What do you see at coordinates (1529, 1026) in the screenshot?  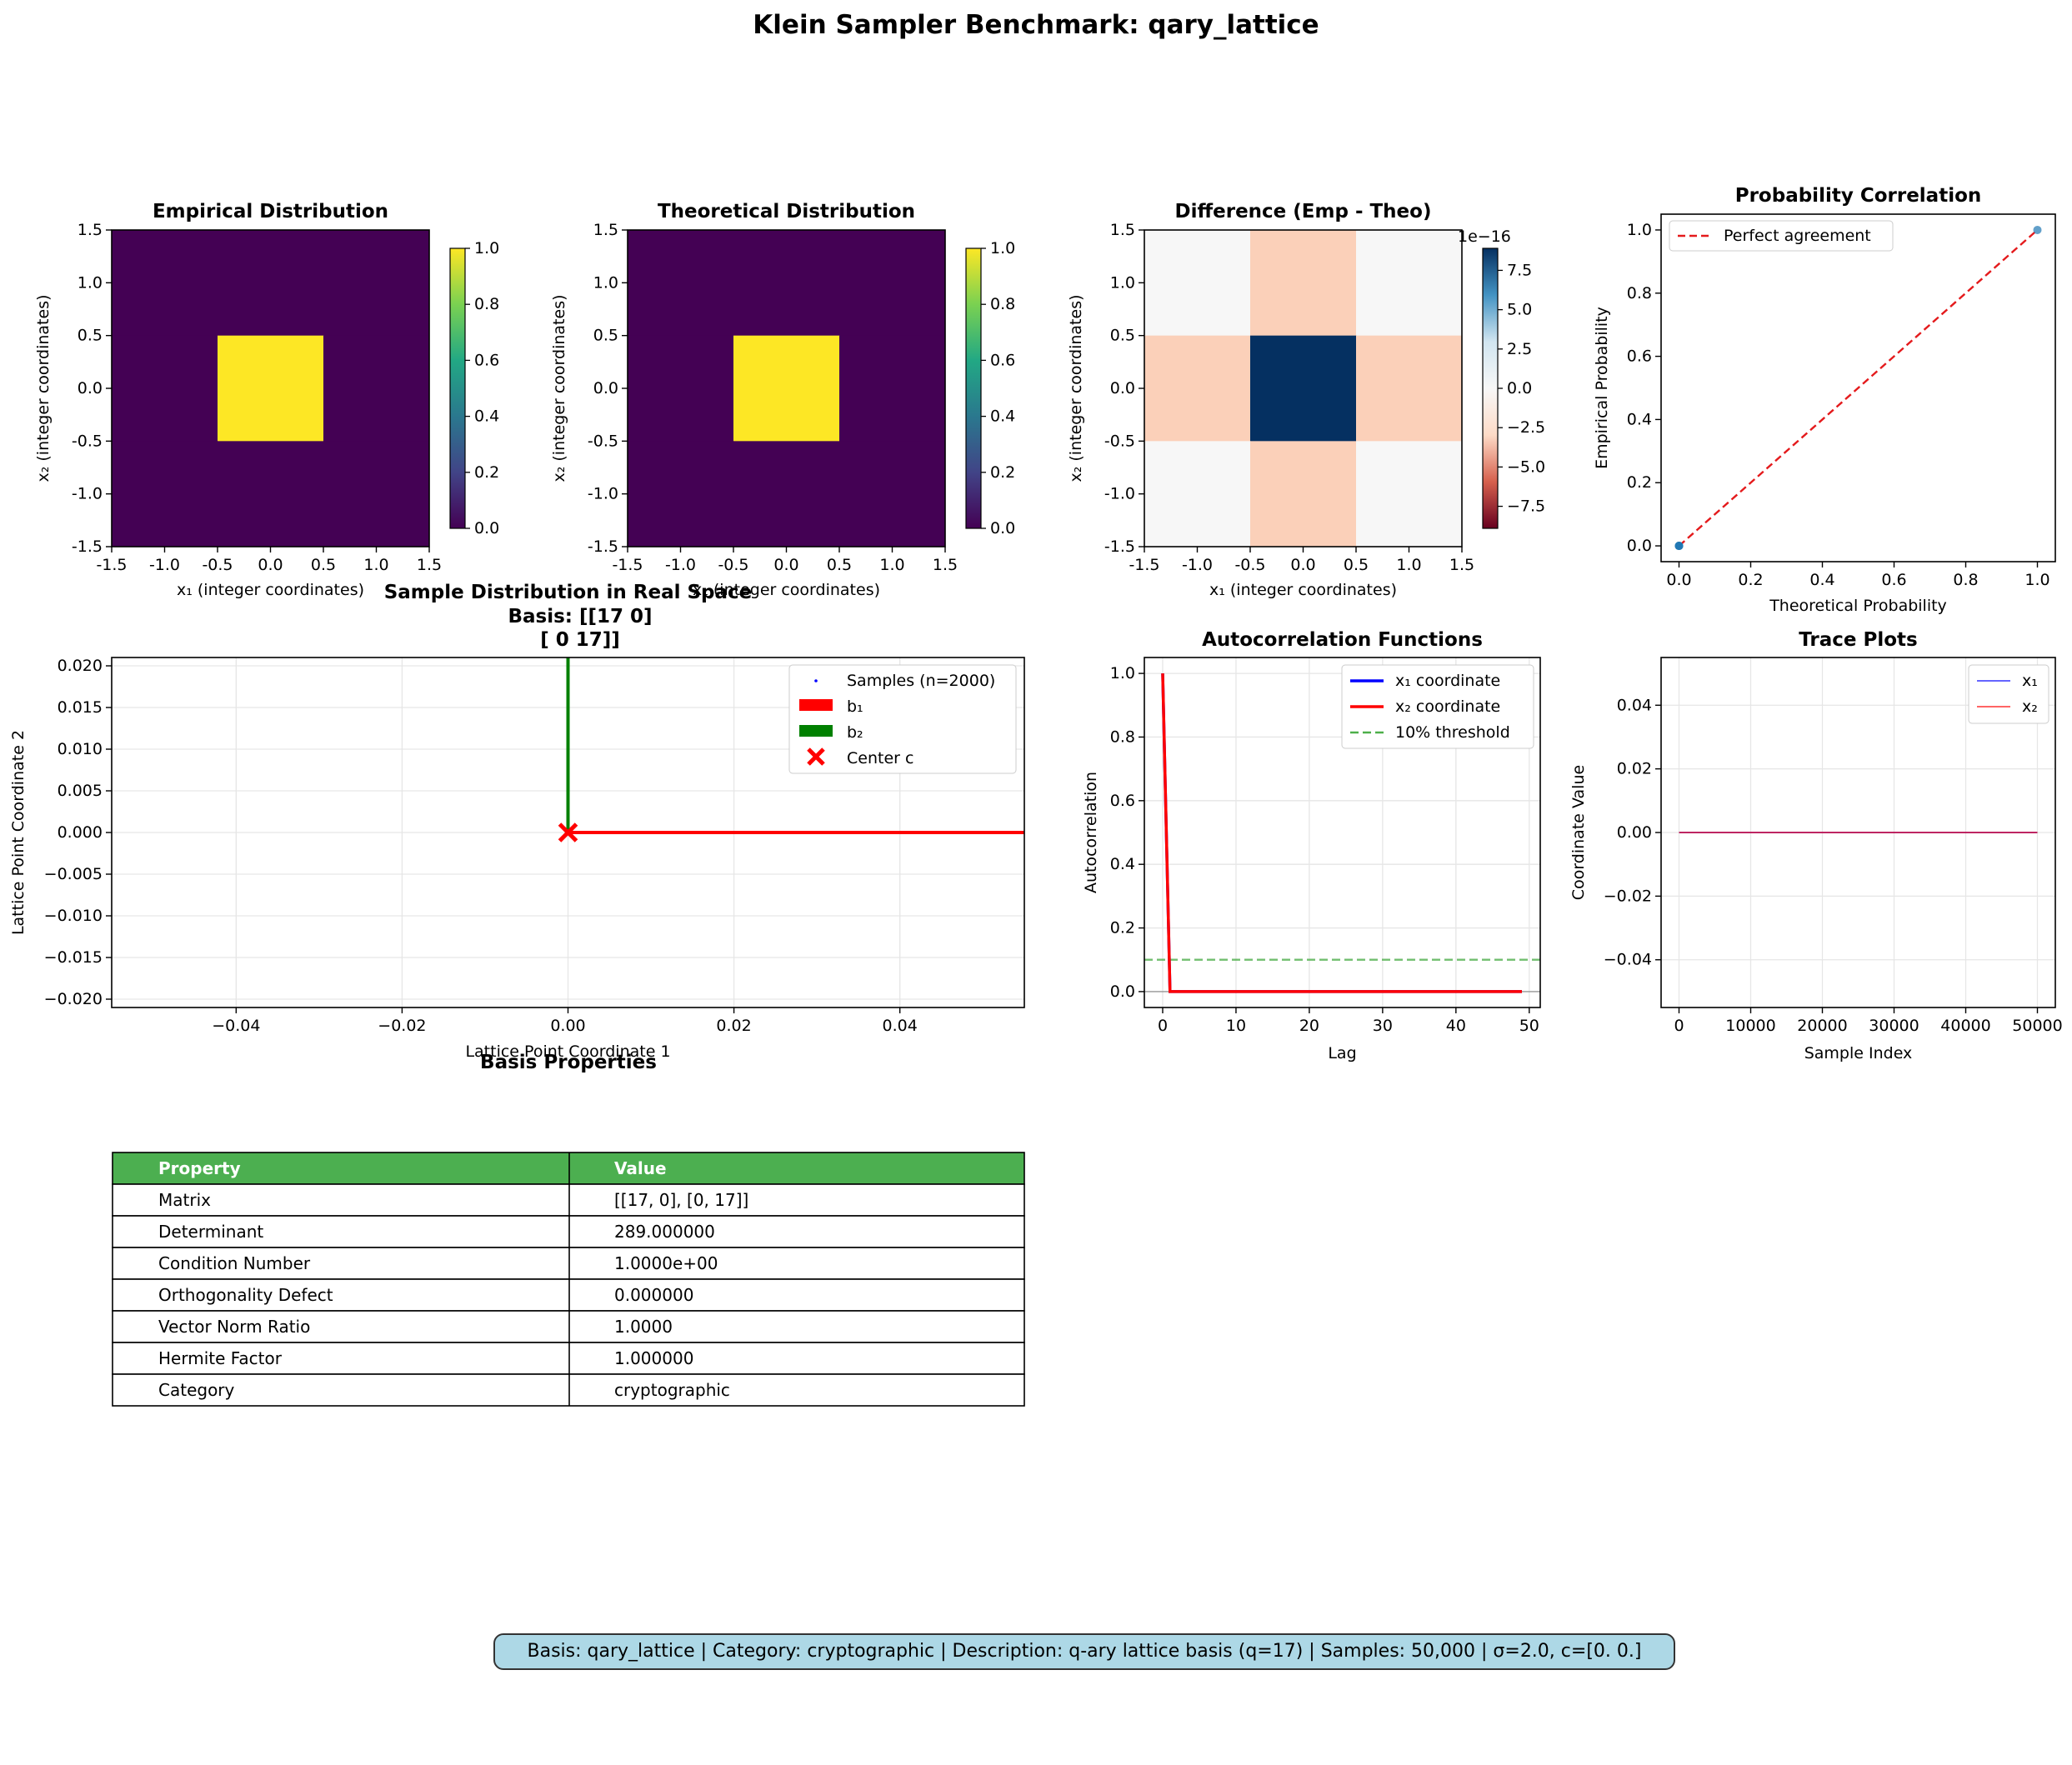 I see `x-tick-label: 50` at bounding box center [1529, 1026].